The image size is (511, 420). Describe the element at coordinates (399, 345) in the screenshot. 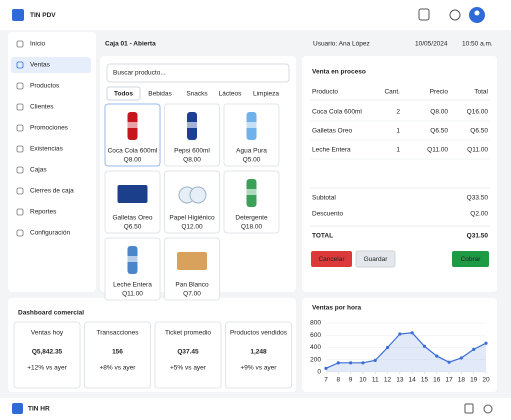

I see `chart-panel` at that location.